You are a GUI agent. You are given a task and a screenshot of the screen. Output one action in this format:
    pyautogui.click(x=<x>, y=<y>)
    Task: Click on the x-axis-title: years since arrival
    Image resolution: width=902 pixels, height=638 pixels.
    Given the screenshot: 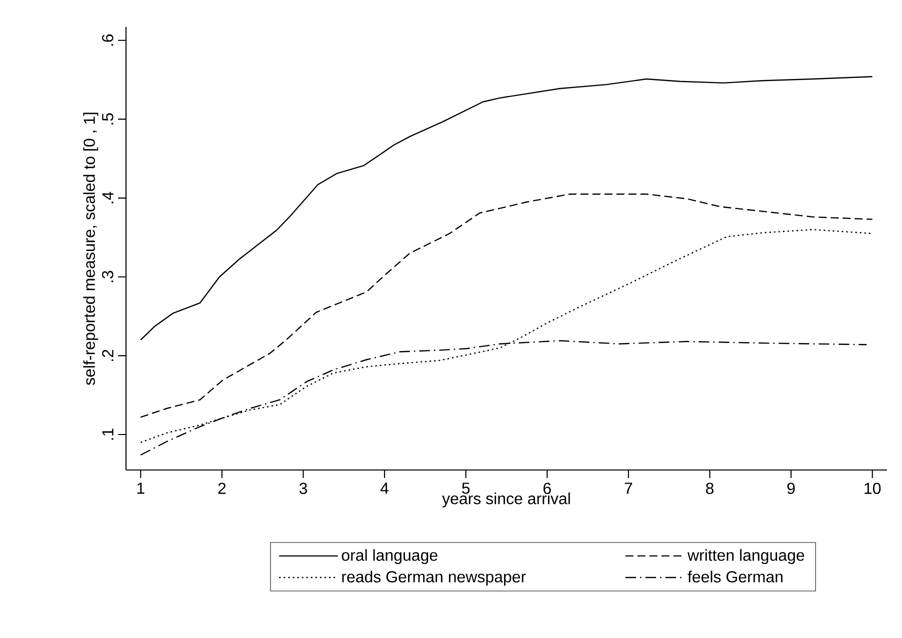 What is the action you would take?
    pyautogui.click(x=506, y=500)
    